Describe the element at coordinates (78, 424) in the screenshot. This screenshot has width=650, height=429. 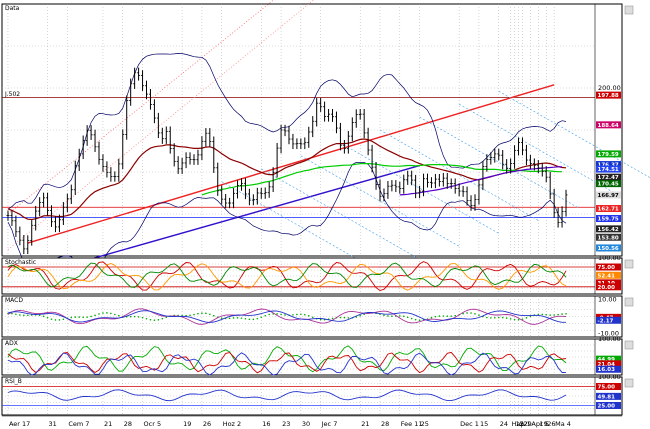
I see `x-tick-label: Cem 7` at that location.